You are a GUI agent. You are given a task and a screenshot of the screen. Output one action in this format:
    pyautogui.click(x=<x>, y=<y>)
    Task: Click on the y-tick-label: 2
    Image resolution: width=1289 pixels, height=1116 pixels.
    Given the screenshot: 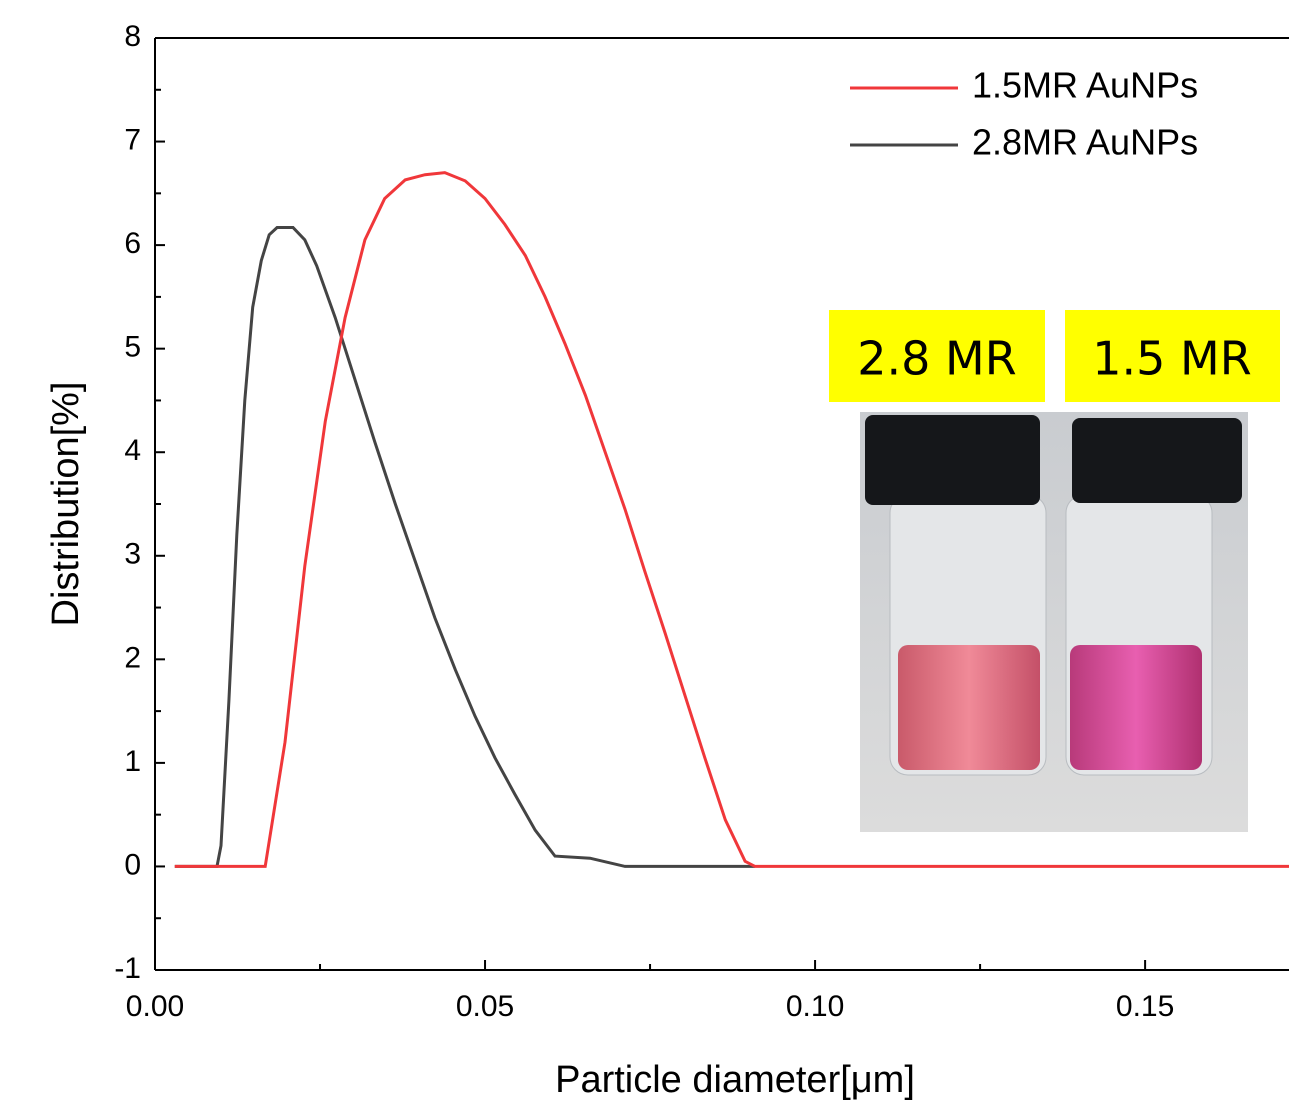 What is the action you would take?
    pyautogui.click(x=132, y=657)
    